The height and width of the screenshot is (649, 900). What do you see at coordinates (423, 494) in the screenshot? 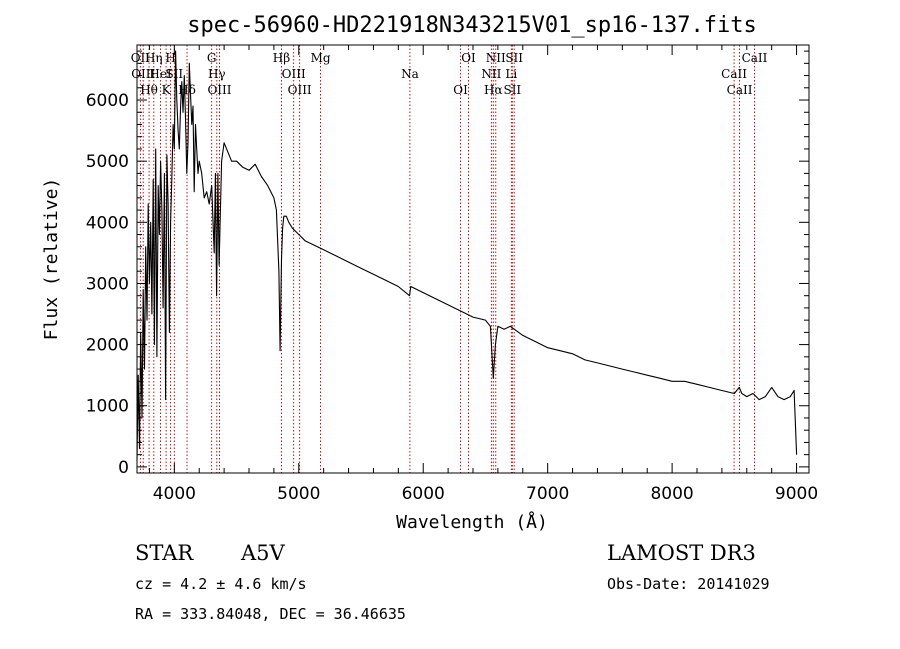
I see `x-tick-label: 6000` at bounding box center [423, 494].